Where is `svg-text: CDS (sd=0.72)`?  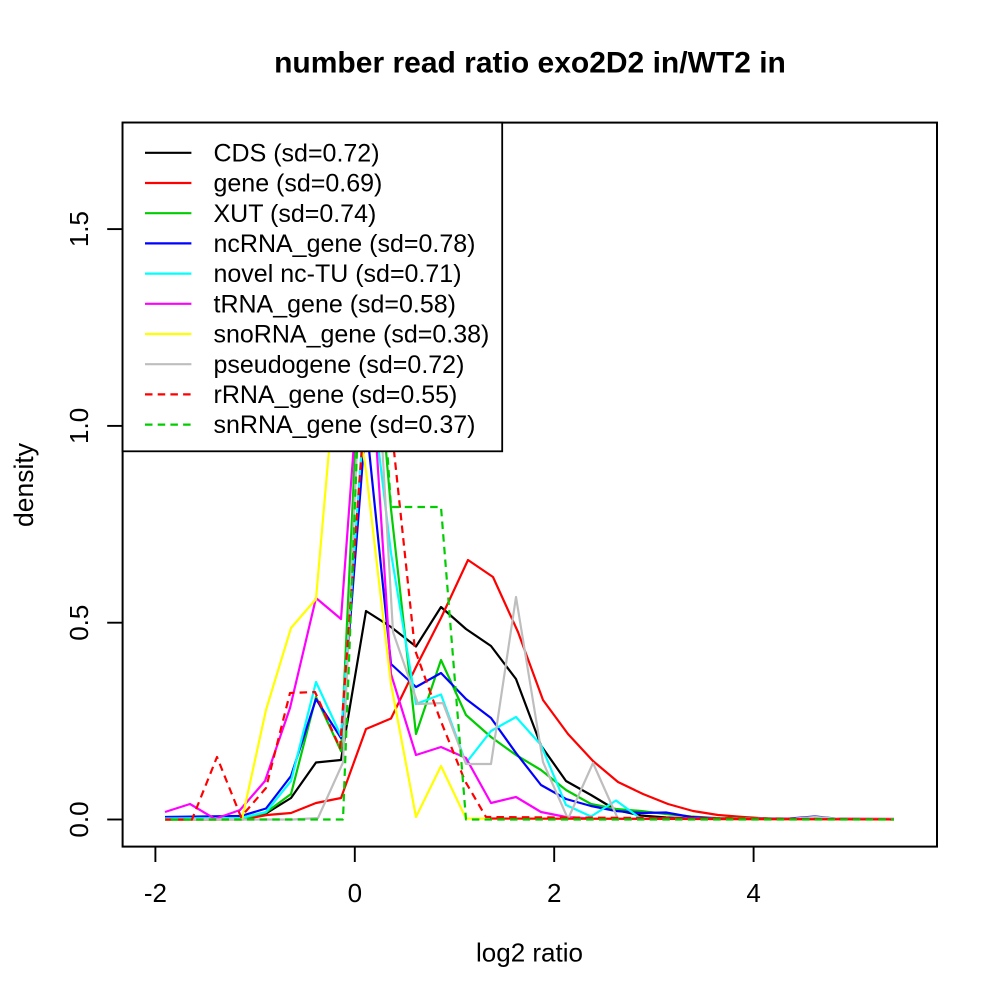 svg-text: CDS (sd=0.72) is located at coordinates (297, 153).